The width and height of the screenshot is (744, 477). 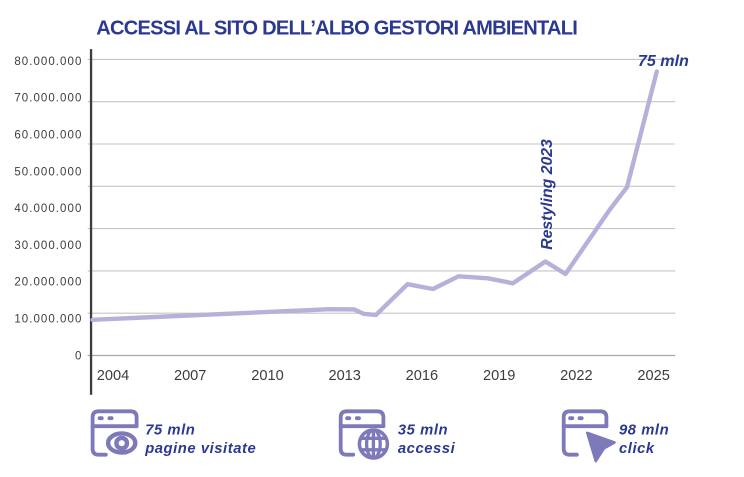 I want to click on svg-text: 2025, so click(x=653, y=376).